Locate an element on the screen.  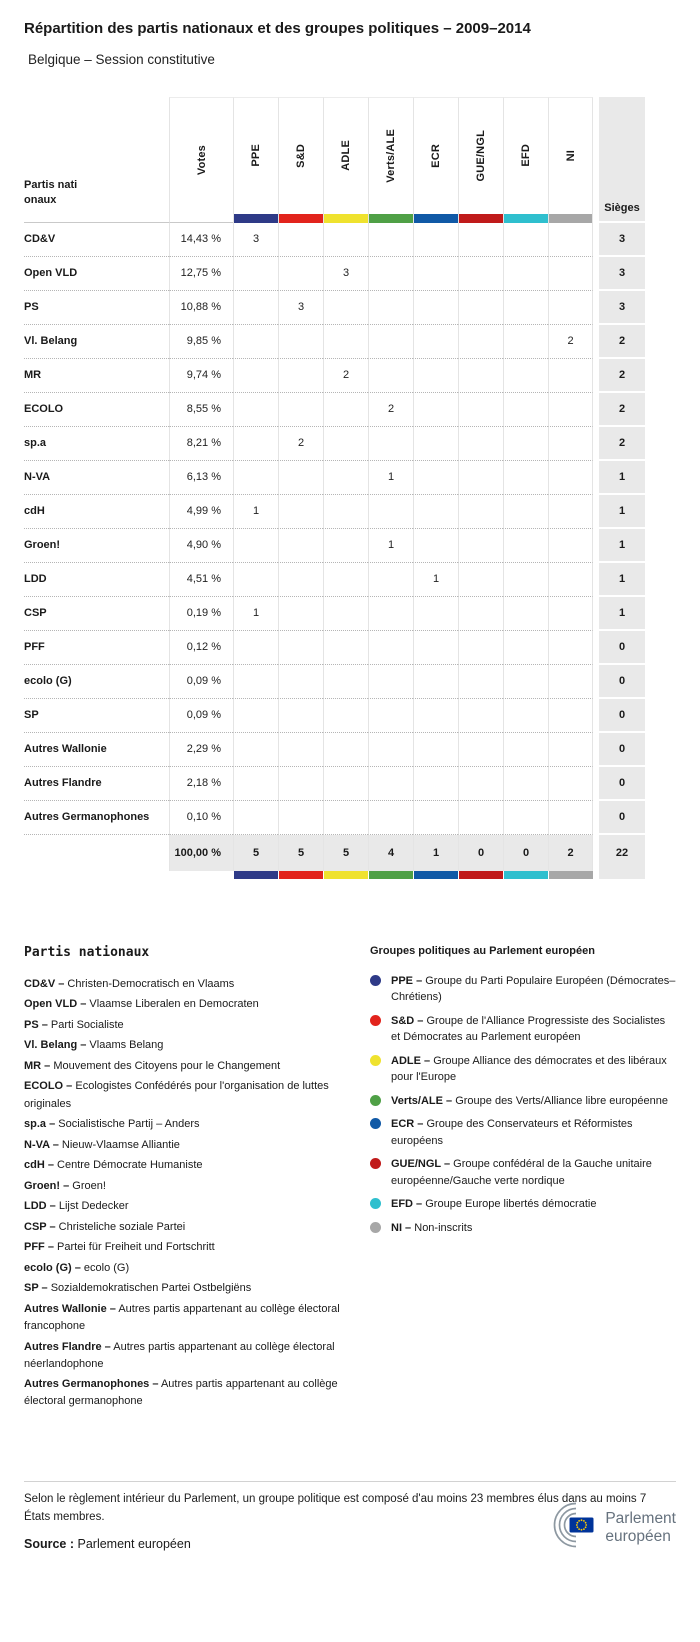
group-color-bar-bottom is located at coordinates (525, 874).